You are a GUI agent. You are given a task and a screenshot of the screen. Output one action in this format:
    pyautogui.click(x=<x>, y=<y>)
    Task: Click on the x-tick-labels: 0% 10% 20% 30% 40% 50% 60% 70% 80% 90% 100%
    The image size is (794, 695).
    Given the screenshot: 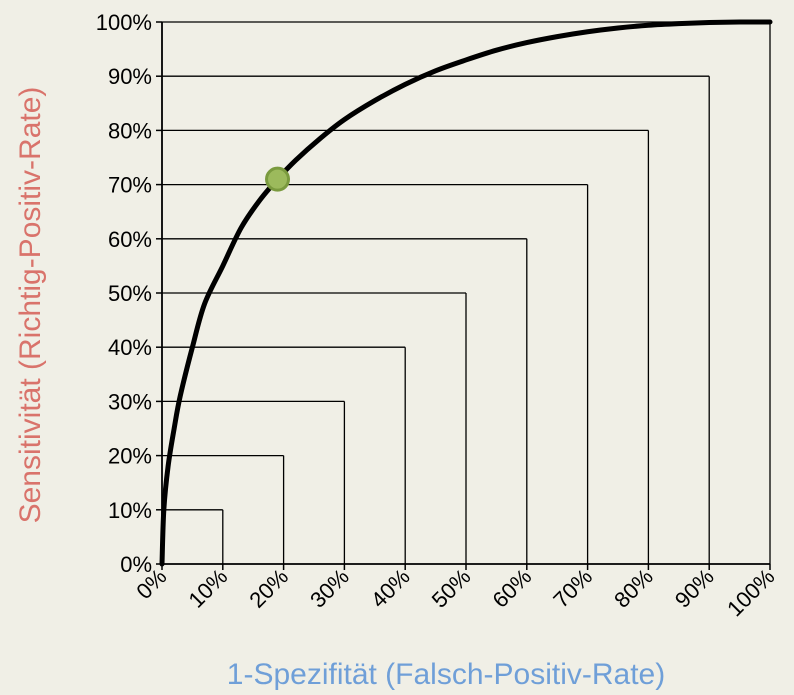 What is the action you would take?
    pyautogui.click(x=455, y=592)
    